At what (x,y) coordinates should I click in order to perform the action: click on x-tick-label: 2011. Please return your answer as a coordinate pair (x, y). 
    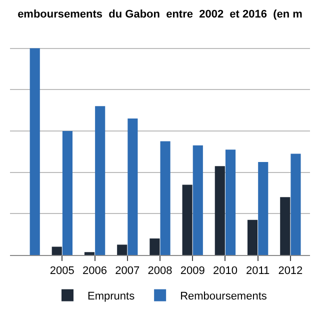
    Looking at the image, I should click on (258, 271).